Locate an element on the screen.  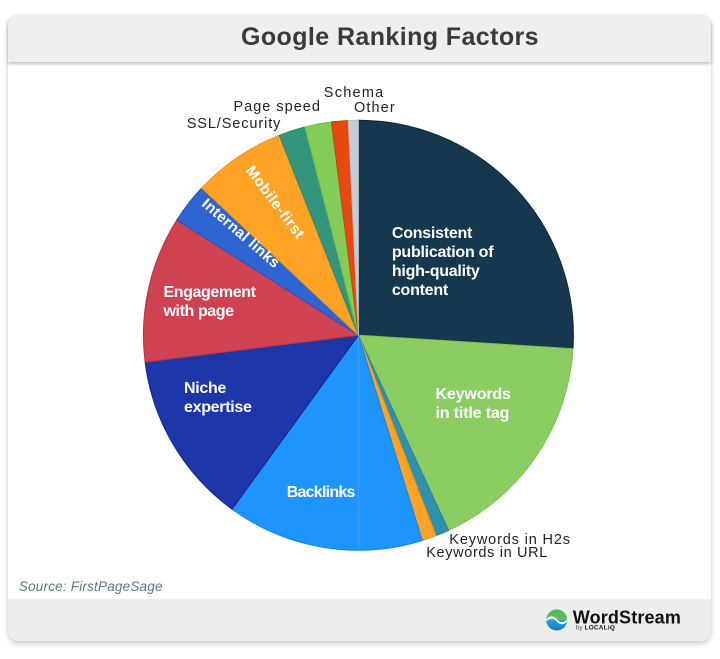
svg-text: by LOCALiQ is located at coordinates (595, 627).